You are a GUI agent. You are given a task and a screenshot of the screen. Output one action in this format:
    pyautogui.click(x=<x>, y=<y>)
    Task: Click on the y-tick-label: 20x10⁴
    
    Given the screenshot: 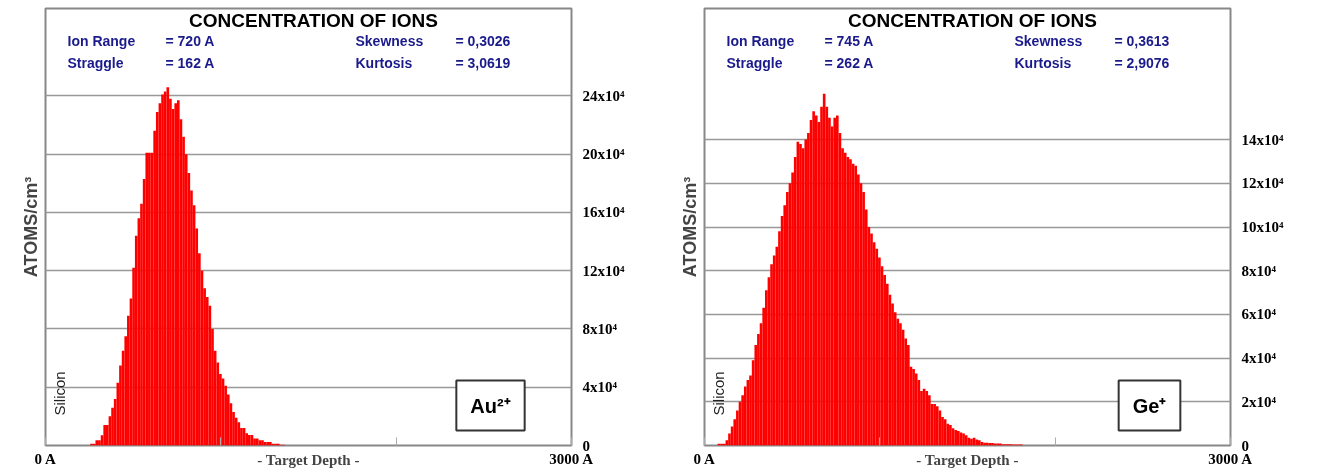 What is the action you would take?
    pyautogui.click(x=603, y=154)
    